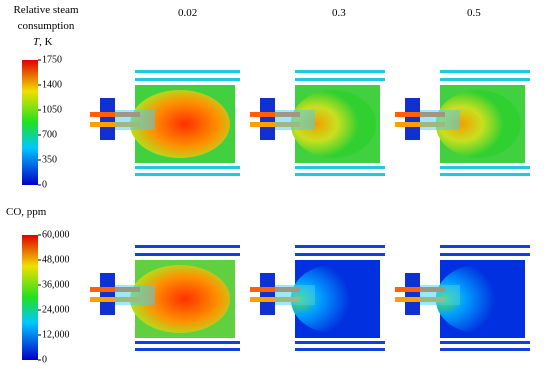 This screenshot has width=550, height=369. What do you see at coordinates (56, 259) in the screenshot?
I see `colorbar-tick-label: 48,000` at bounding box center [56, 259].